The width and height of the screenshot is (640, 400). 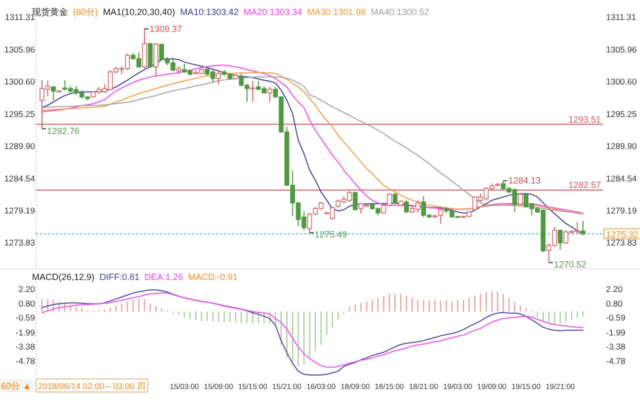 I want to click on annotation: 1284.13, so click(x=524, y=181).